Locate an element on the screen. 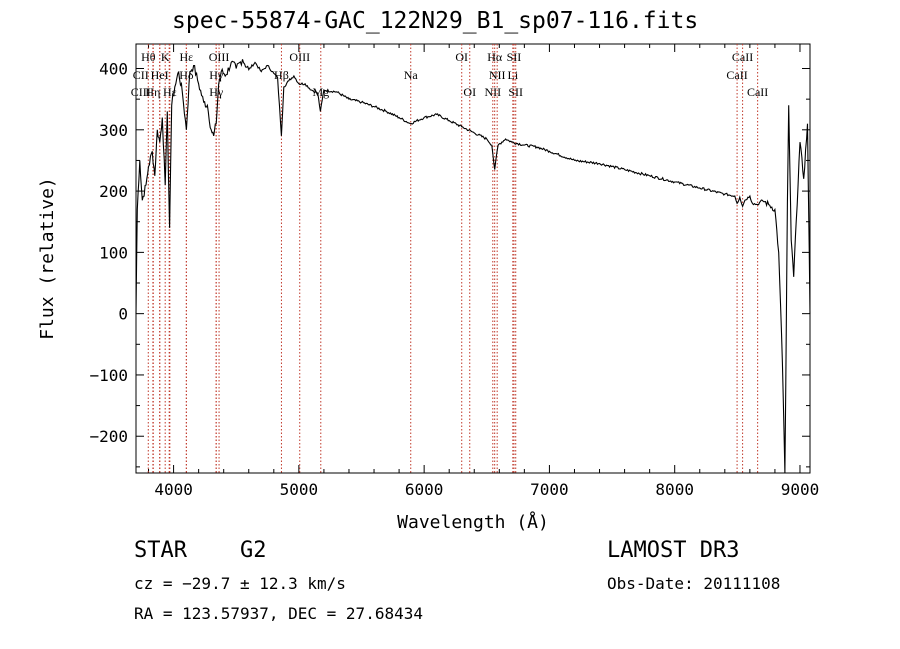 This screenshot has width=900, height=649. y-tick-label: 100 is located at coordinates (113, 252).